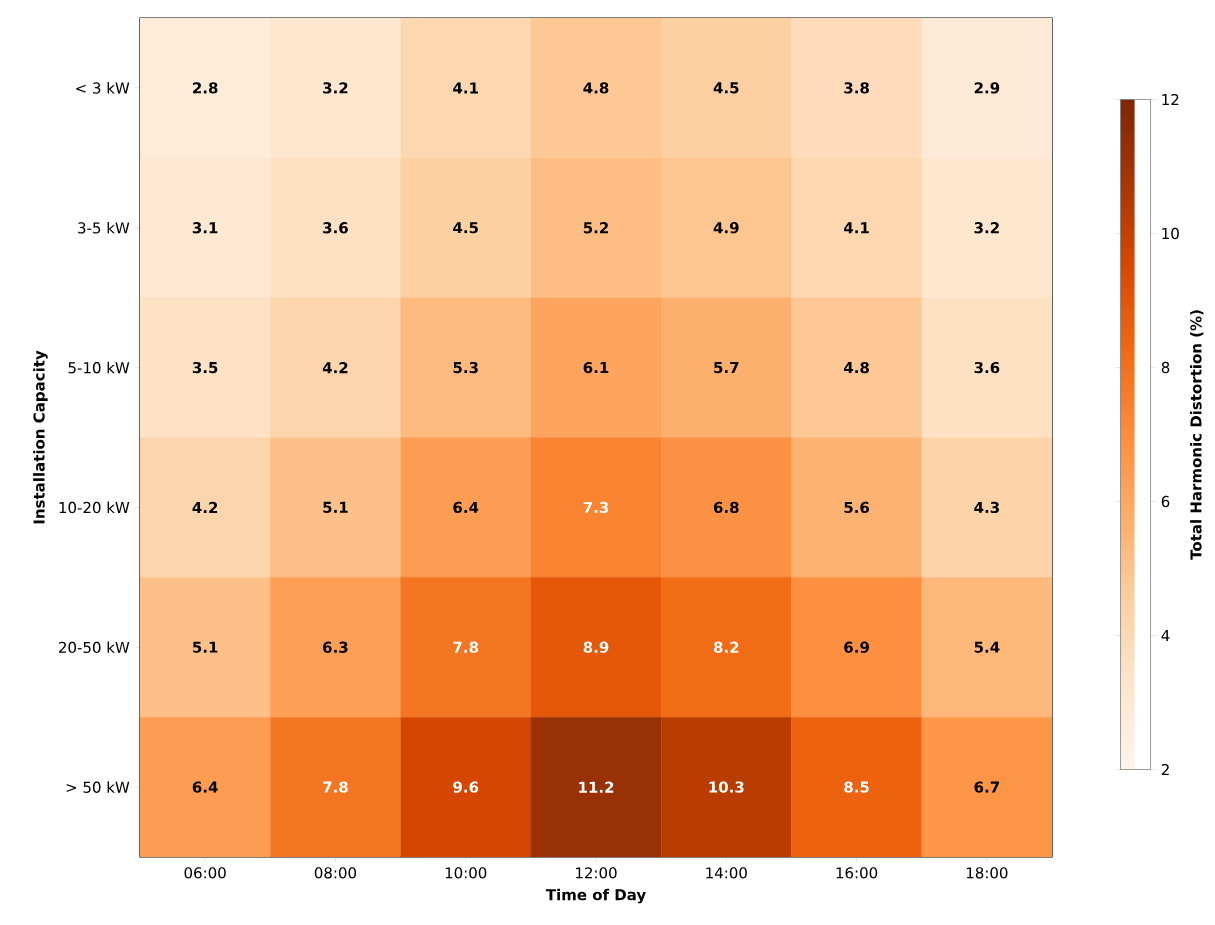  Describe the element at coordinates (856, 88) in the screenshot. I see `data-label: 3.8` at that location.